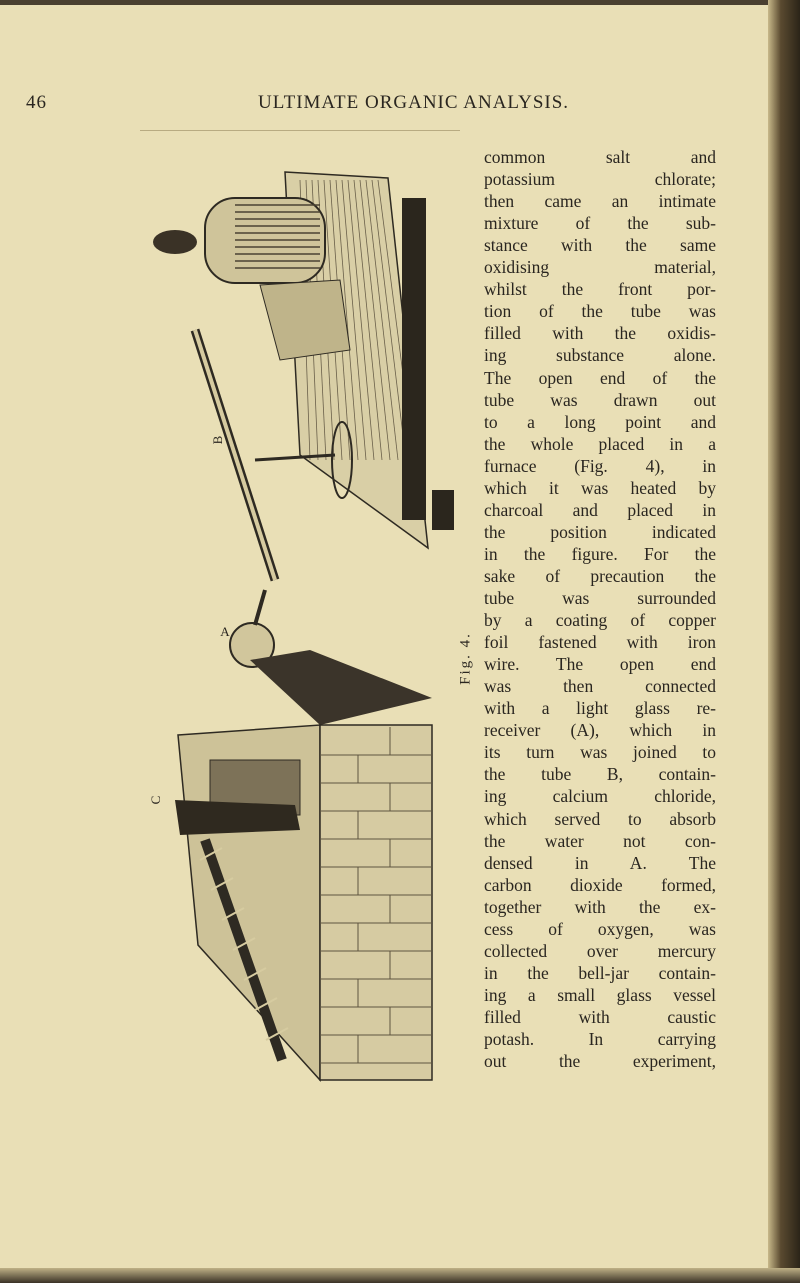 Image resolution: width=800 pixels, height=1283 pixels. I want to click on text-line: whilst the front por-, so click(600, 289).